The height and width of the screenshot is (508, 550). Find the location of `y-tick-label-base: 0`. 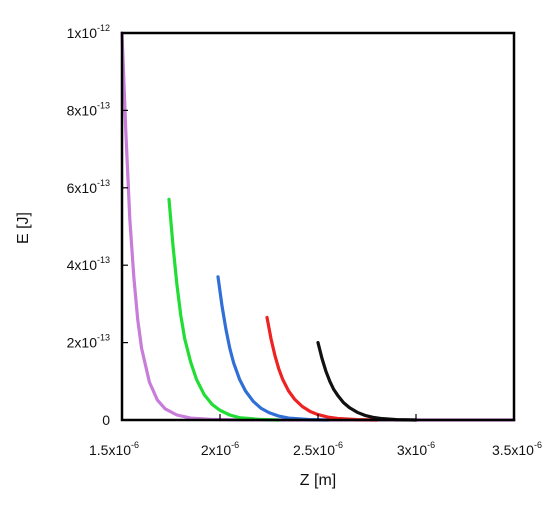

y-tick-label-base: 0 is located at coordinates (106, 420).